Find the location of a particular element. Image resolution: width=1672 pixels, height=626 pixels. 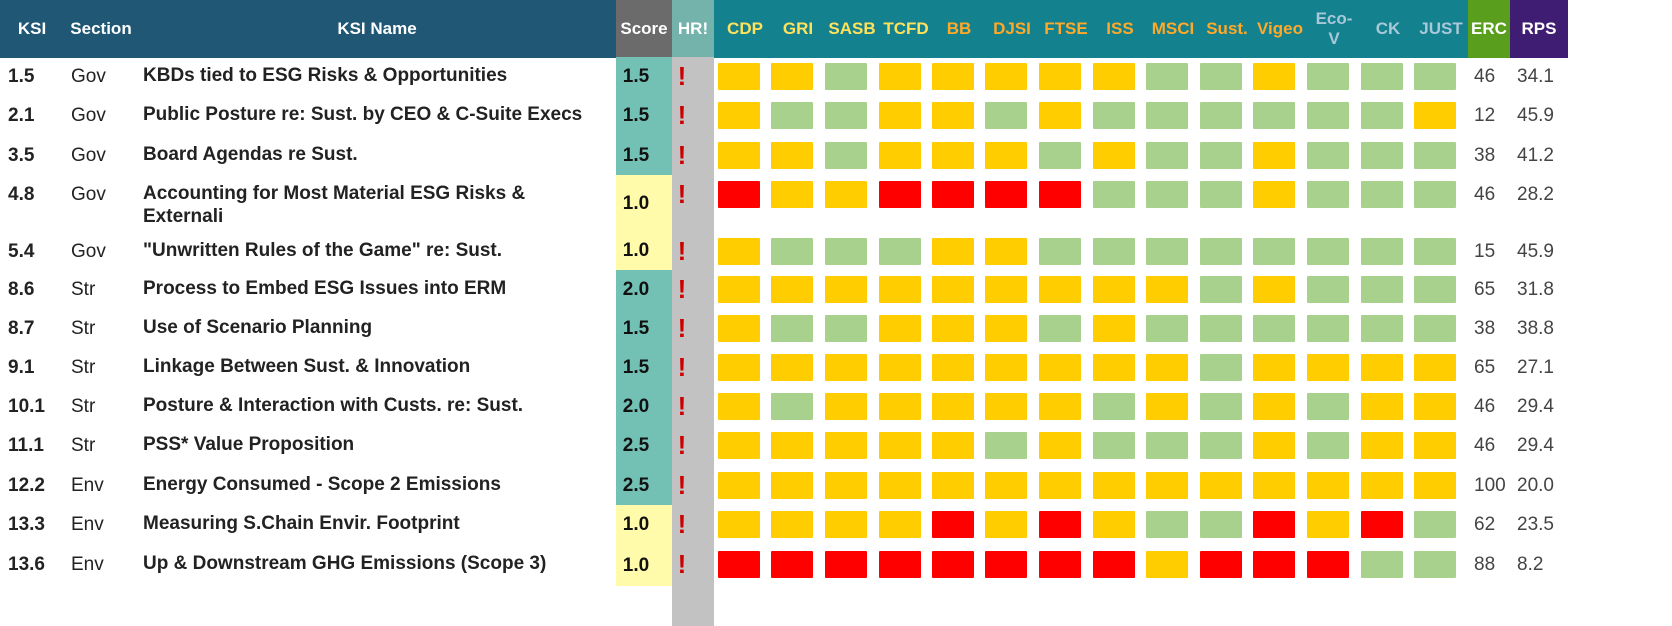

row-ksi-name: Board Agendas re Sust. is located at coordinates (250, 154).